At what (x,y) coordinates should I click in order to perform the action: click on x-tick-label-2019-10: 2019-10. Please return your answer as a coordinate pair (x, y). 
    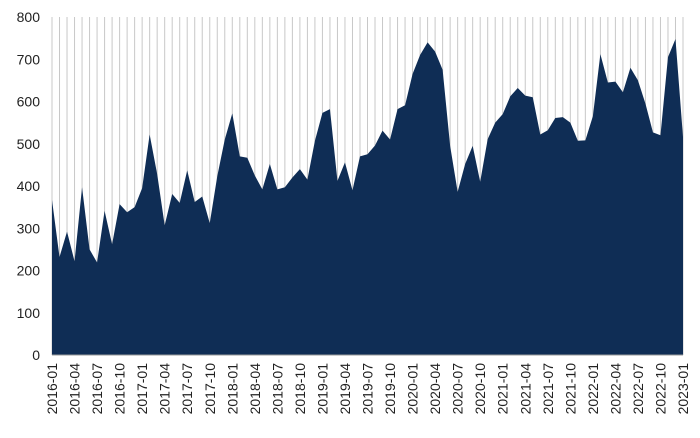
    Looking at the image, I should click on (390, 389).